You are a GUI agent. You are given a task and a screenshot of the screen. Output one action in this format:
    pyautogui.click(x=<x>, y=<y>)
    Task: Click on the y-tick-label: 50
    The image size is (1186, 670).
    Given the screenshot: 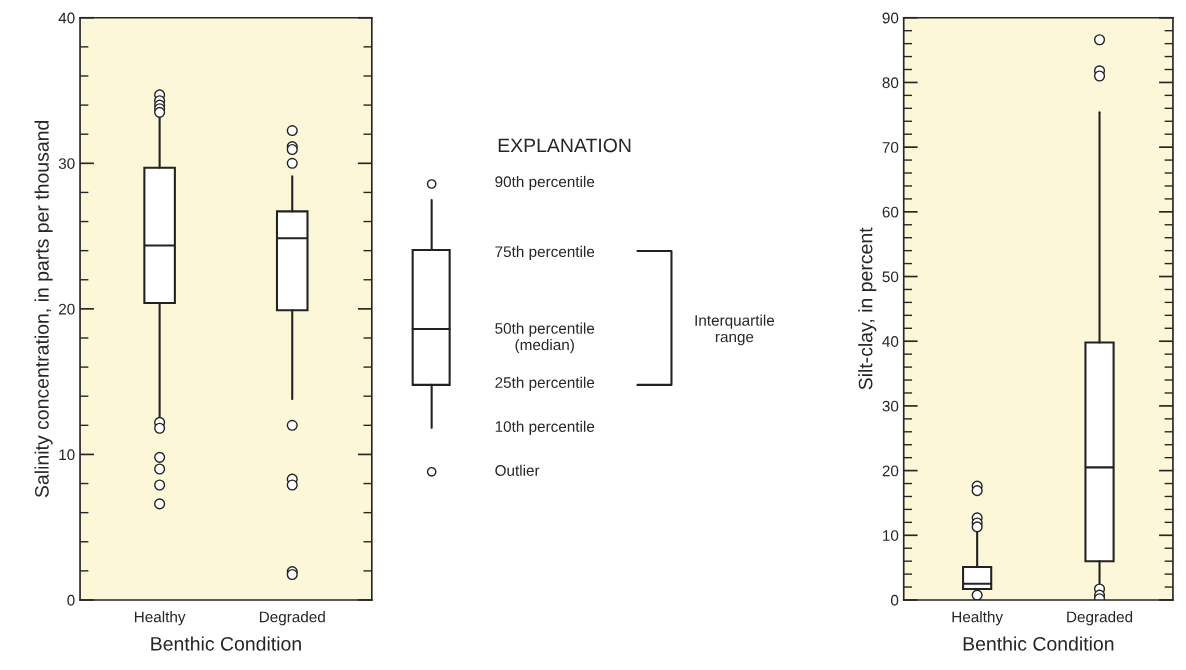 What is the action you would take?
    pyautogui.click(x=890, y=277)
    